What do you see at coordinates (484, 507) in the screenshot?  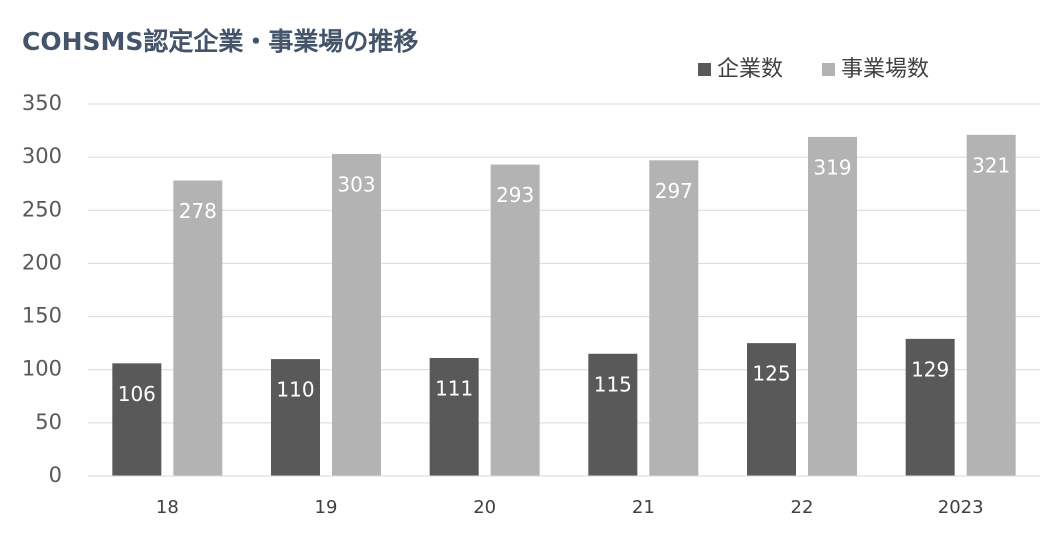 I see `x-tick-label: 20` at bounding box center [484, 507].